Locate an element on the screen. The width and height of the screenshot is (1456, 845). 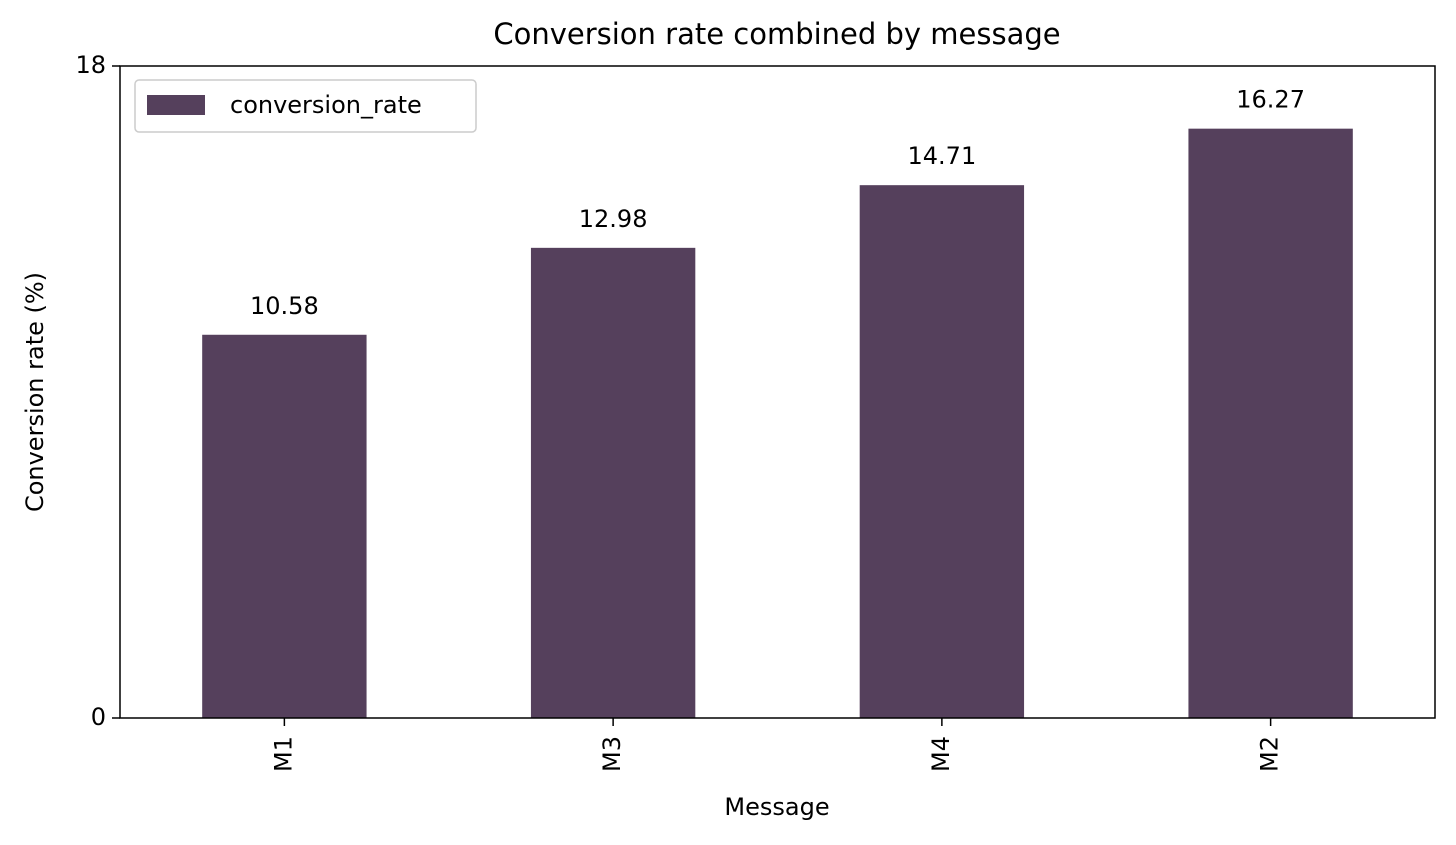
x-axis-label: Message is located at coordinates (776, 807).